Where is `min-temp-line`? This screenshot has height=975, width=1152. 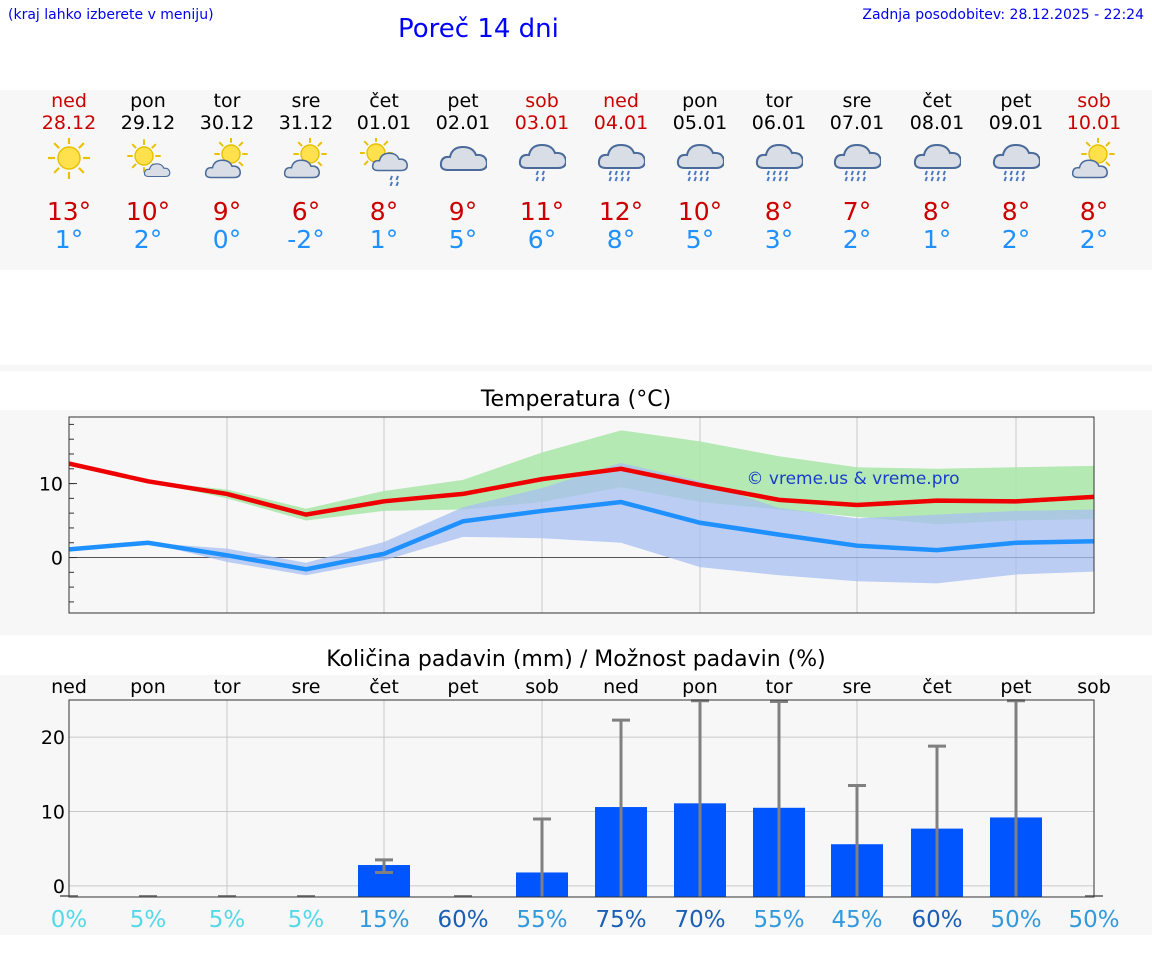
min-temp-line is located at coordinates (581, 535).